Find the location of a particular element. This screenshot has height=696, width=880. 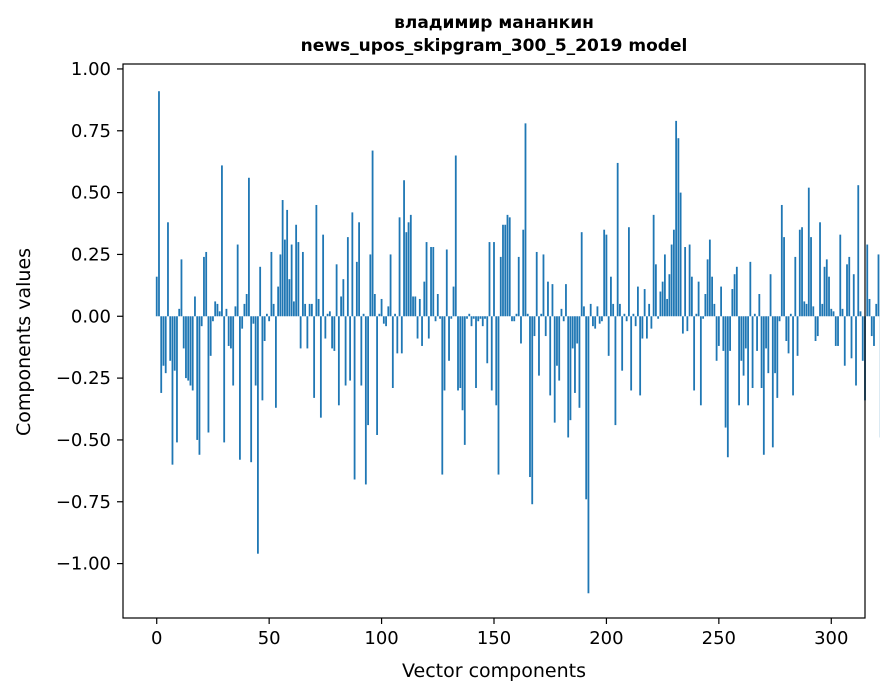

y-tick-label: −0.50 is located at coordinates (83, 440).